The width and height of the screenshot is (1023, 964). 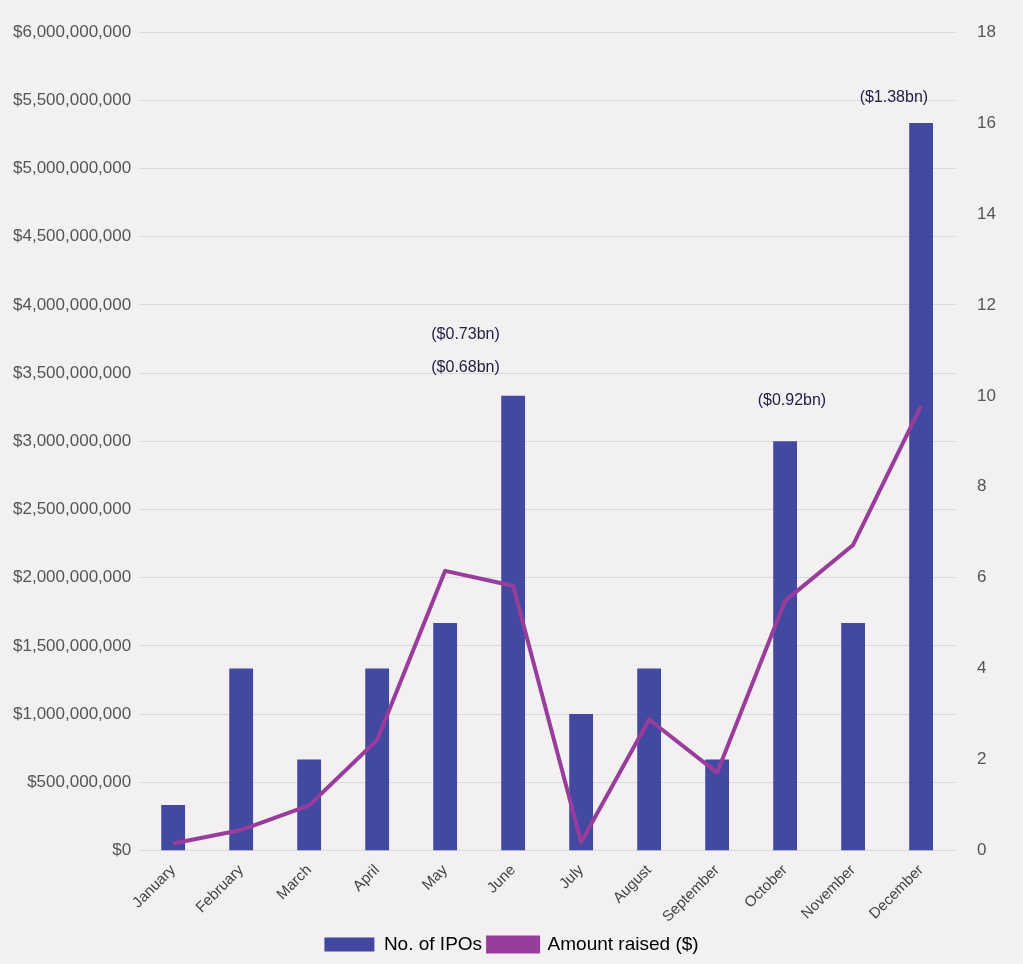 What do you see at coordinates (79, 781) in the screenshot?
I see `y-tick-label: $500,000,000` at bounding box center [79, 781].